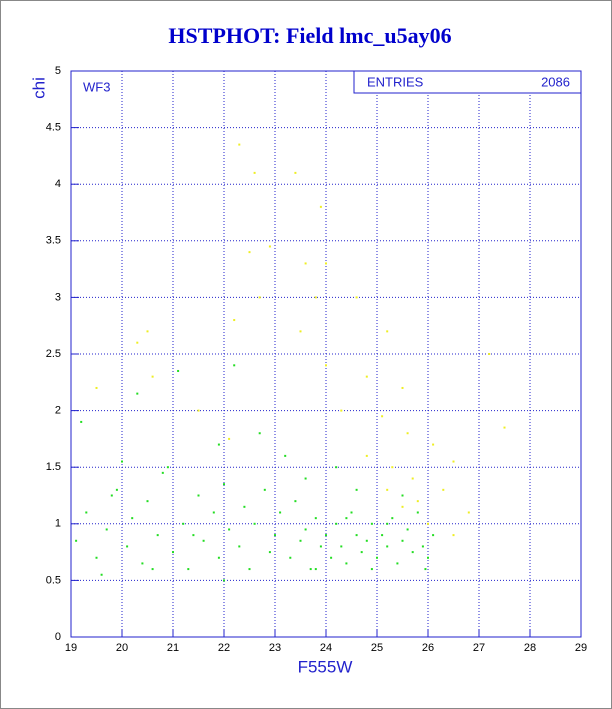 This screenshot has height=709, width=612. Describe the element at coordinates (71, 648) in the screenshot. I see `x-tick-label: 19` at that location.